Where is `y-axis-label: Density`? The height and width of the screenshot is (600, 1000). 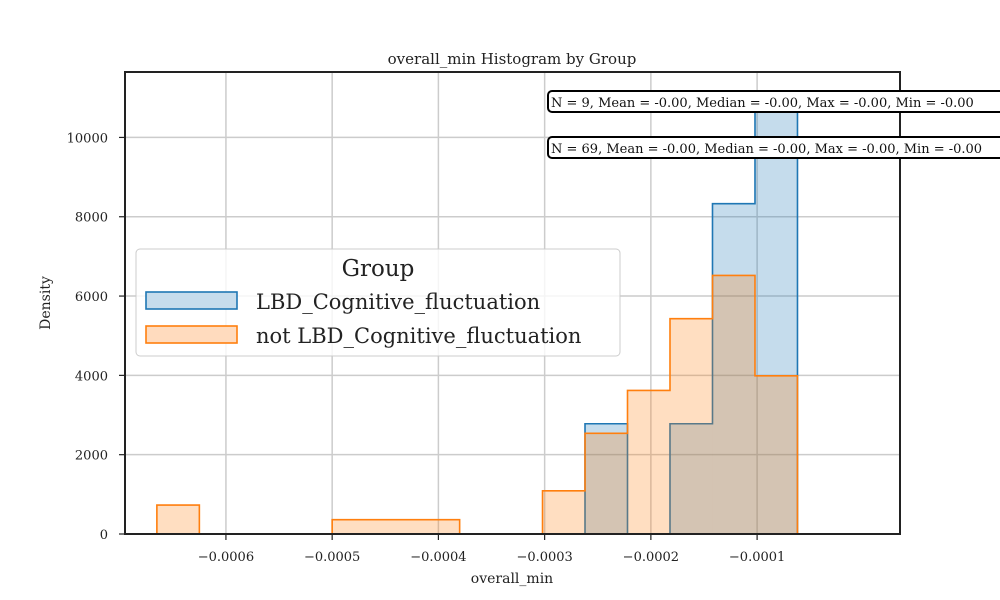 y-axis-label: Density is located at coordinates (46, 303).